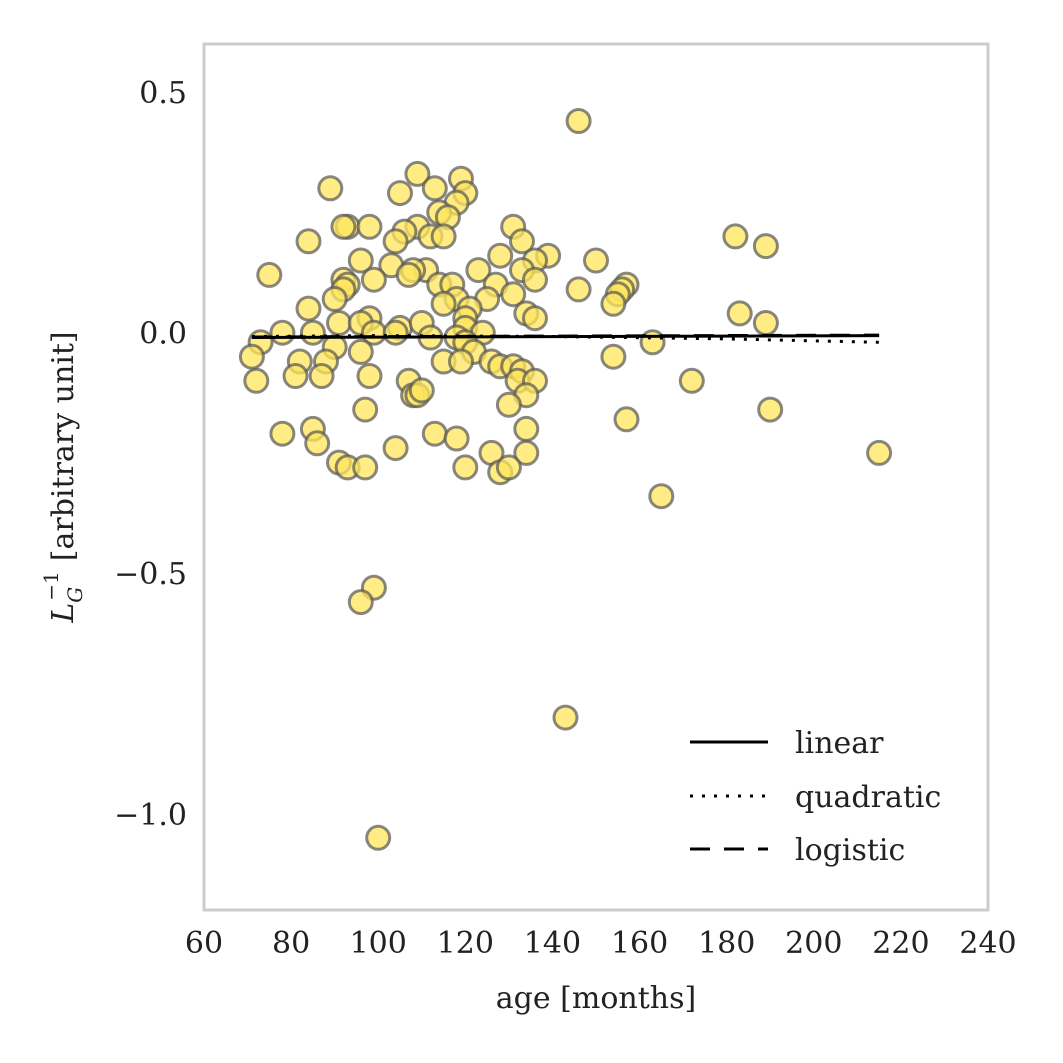 Image resolution: width=1063 pixels, height=1063 pixels. What do you see at coordinates (150, 454) in the screenshot?
I see `y-tick-labels: 0.5 0.0 −0.5 −1.0` at bounding box center [150, 454].